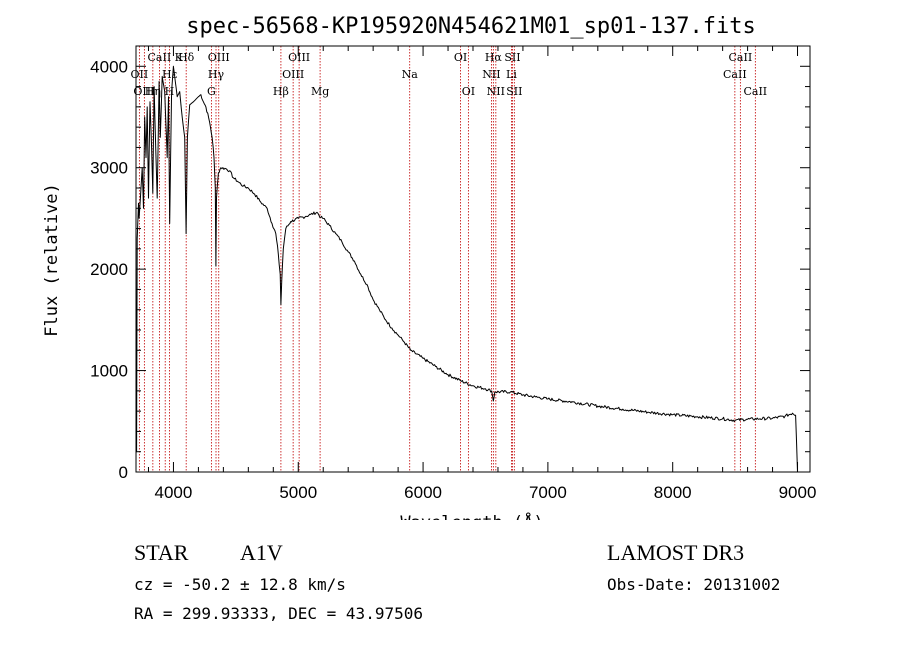 This screenshot has height=649, width=900. What do you see at coordinates (161, 552) in the screenshot?
I see `object-class: STAR` at bounding box center [161, 552].